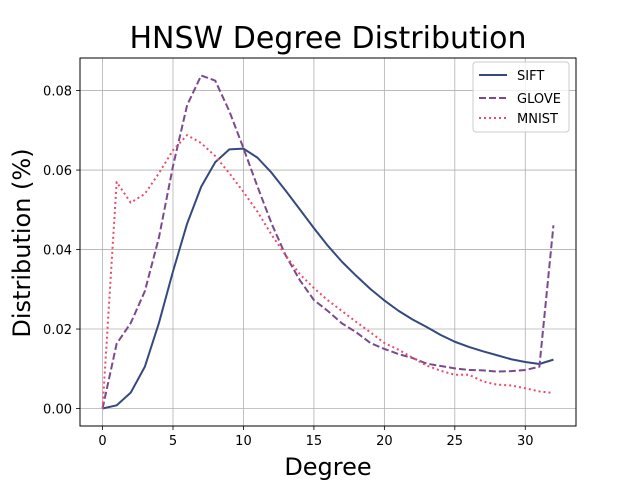 The height and width of the screenshot is (480, 640). What do you see at coordinates (539, 99) in the screenshot?
I see `legend-label-glove: GLOVE` at bounding box center [539, 99].